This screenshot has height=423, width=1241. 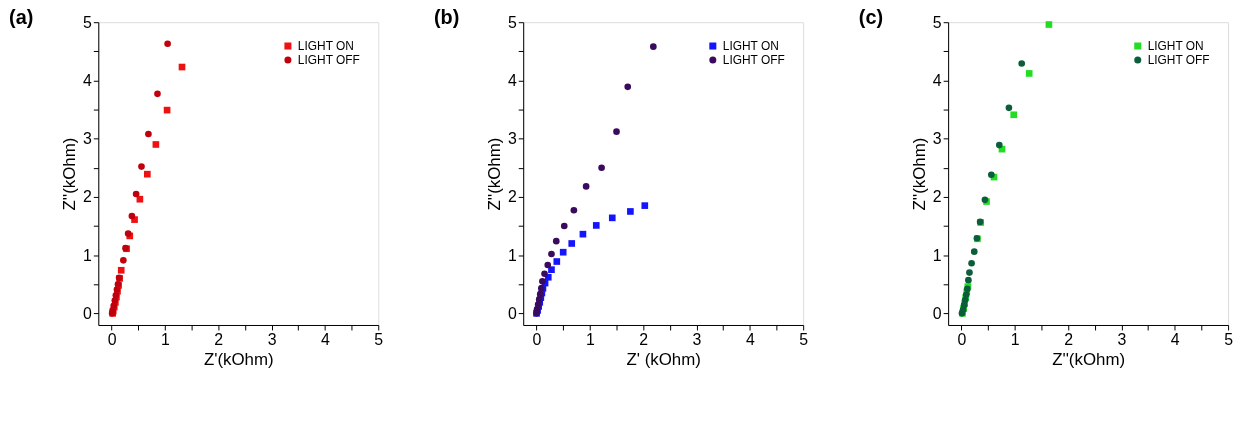 I want to click on chart-title: (b), so click(x=446, y=17).